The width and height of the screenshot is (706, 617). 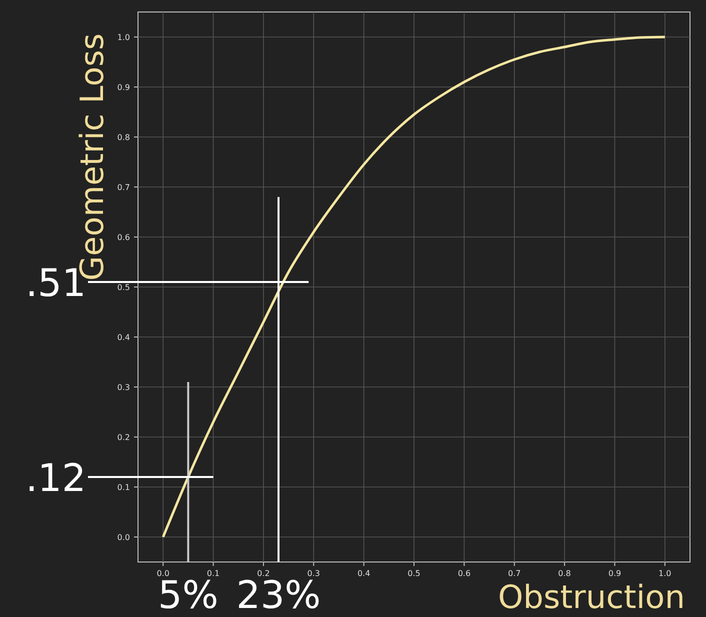 I want to click on y-tick-label: 0.7, so click(x=123, y=187).